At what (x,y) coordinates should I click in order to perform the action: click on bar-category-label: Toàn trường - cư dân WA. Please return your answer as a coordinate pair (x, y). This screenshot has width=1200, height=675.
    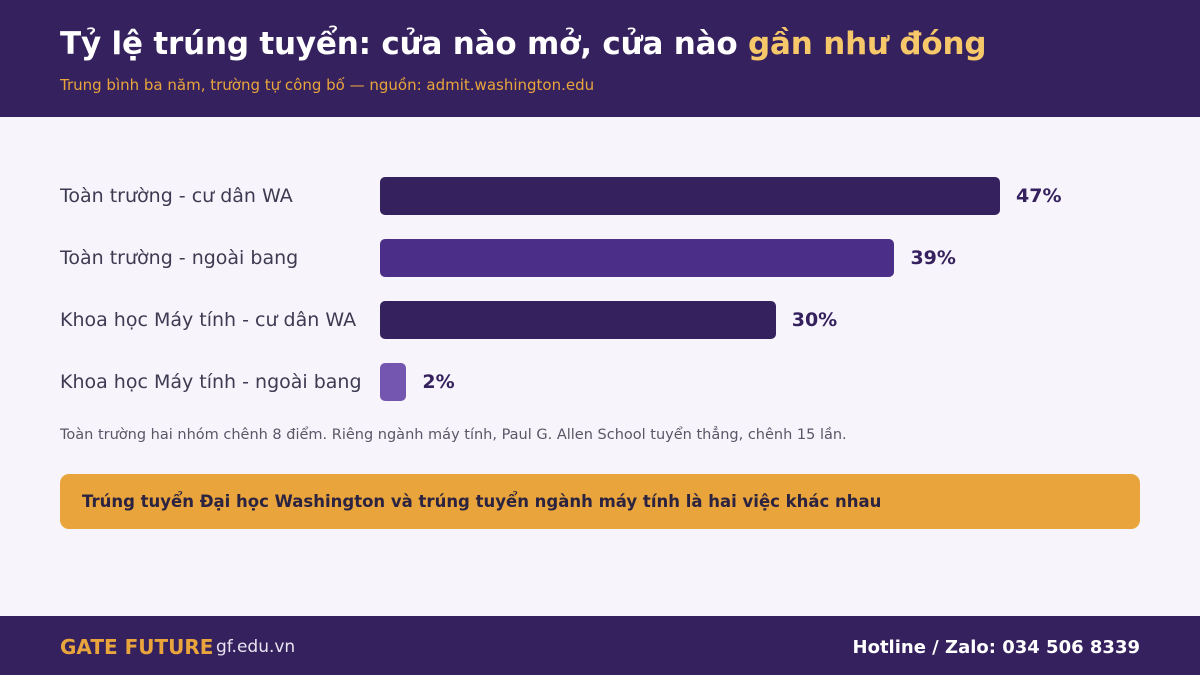
    Looking at the image, I should click on (176, 196).